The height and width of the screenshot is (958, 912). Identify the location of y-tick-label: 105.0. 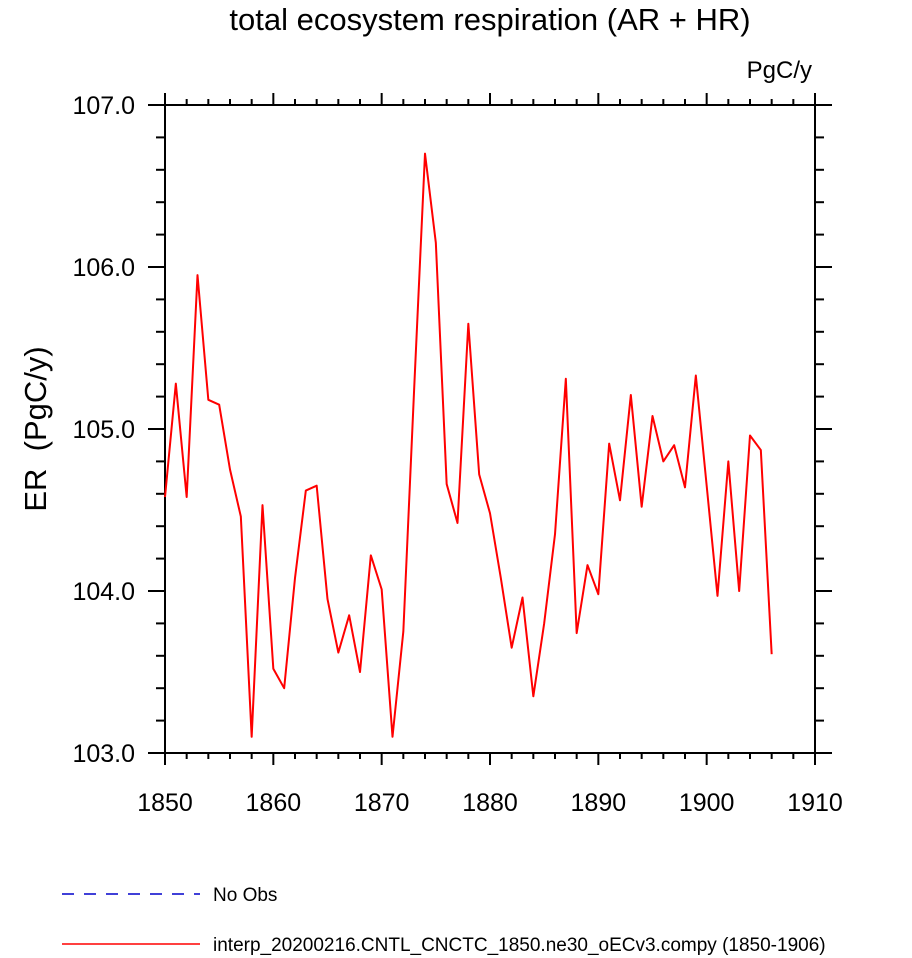
(103, 430).